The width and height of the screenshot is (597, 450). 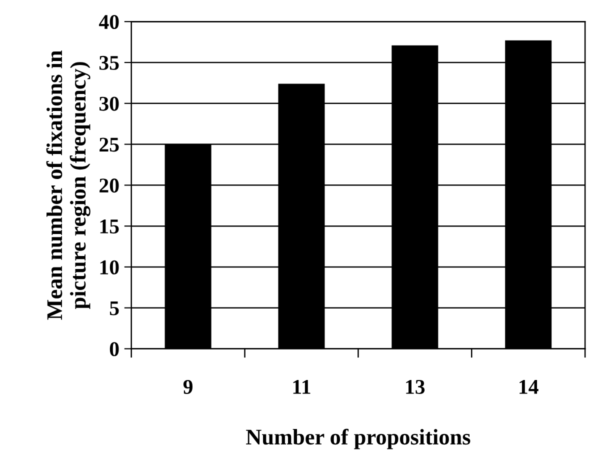 I want to click on x-tick-label: 9, so click(x=188, y=387).